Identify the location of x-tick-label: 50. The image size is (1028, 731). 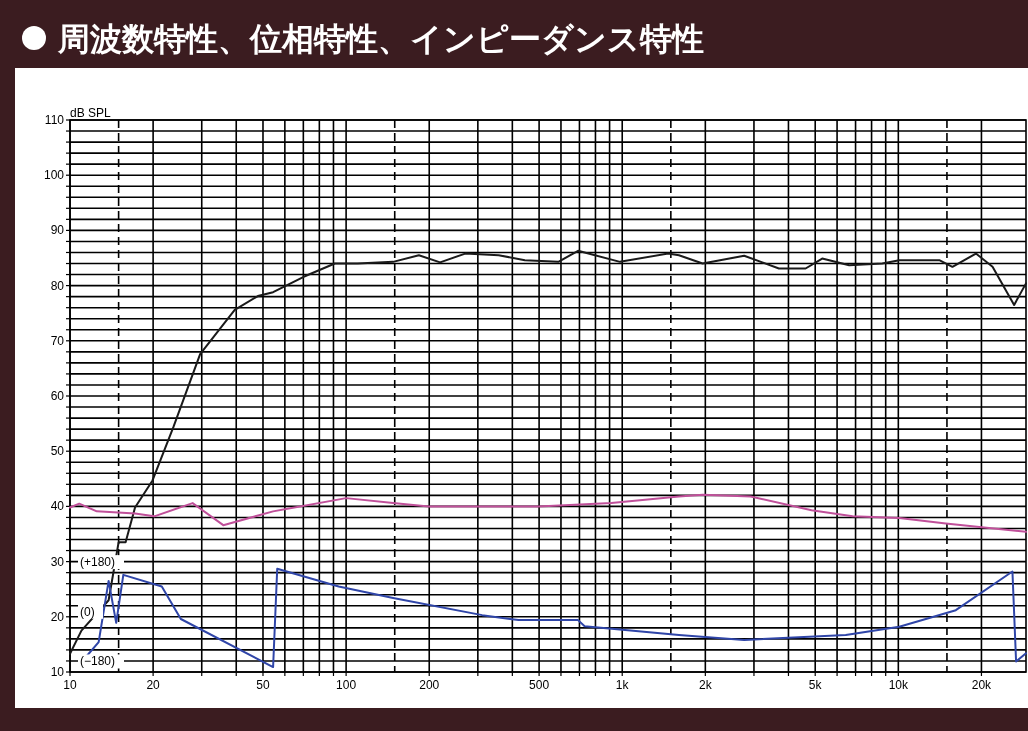
(263, 685).